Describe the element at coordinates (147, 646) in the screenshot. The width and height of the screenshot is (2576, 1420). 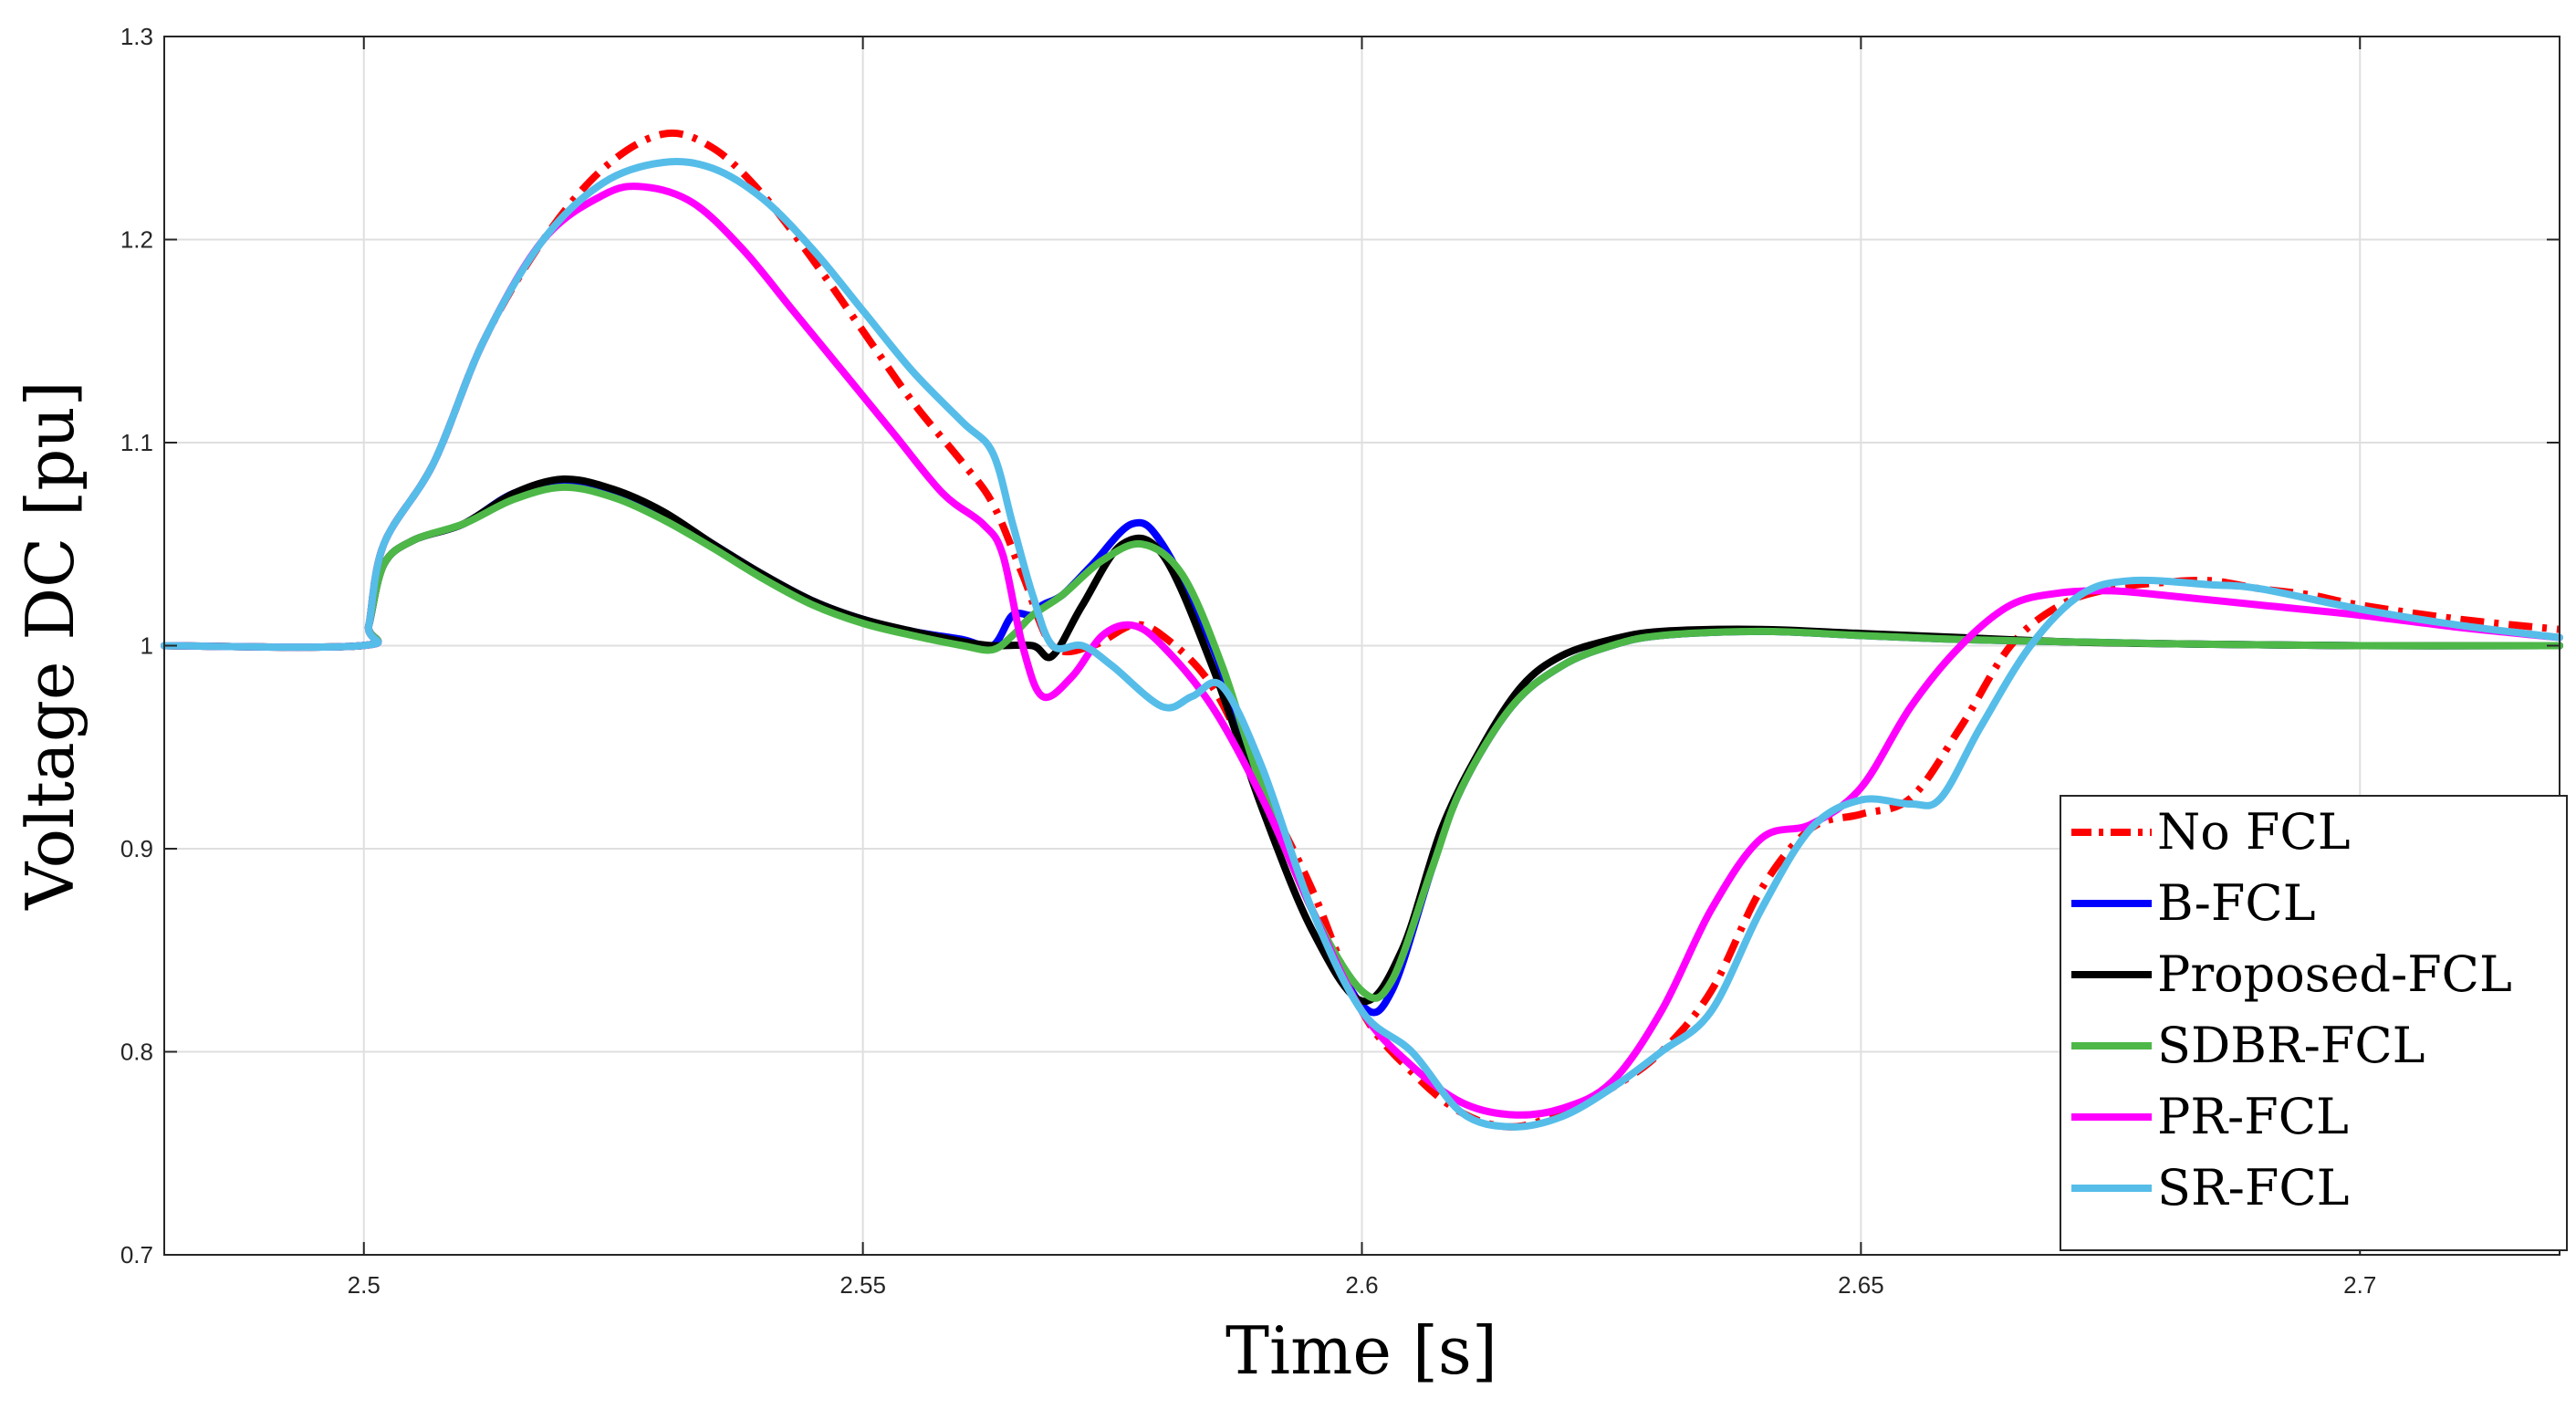
I see `y-tick-label: 1` at that location.